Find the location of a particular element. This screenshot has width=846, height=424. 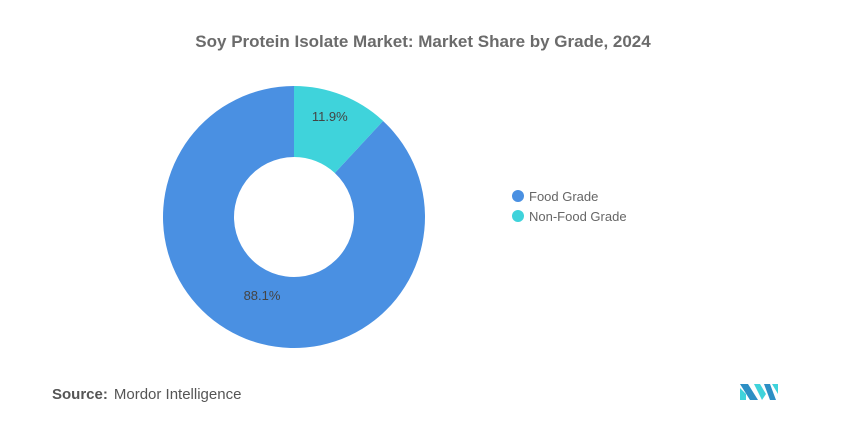

data-label: 11.9% is located at coordinates (330, 116).